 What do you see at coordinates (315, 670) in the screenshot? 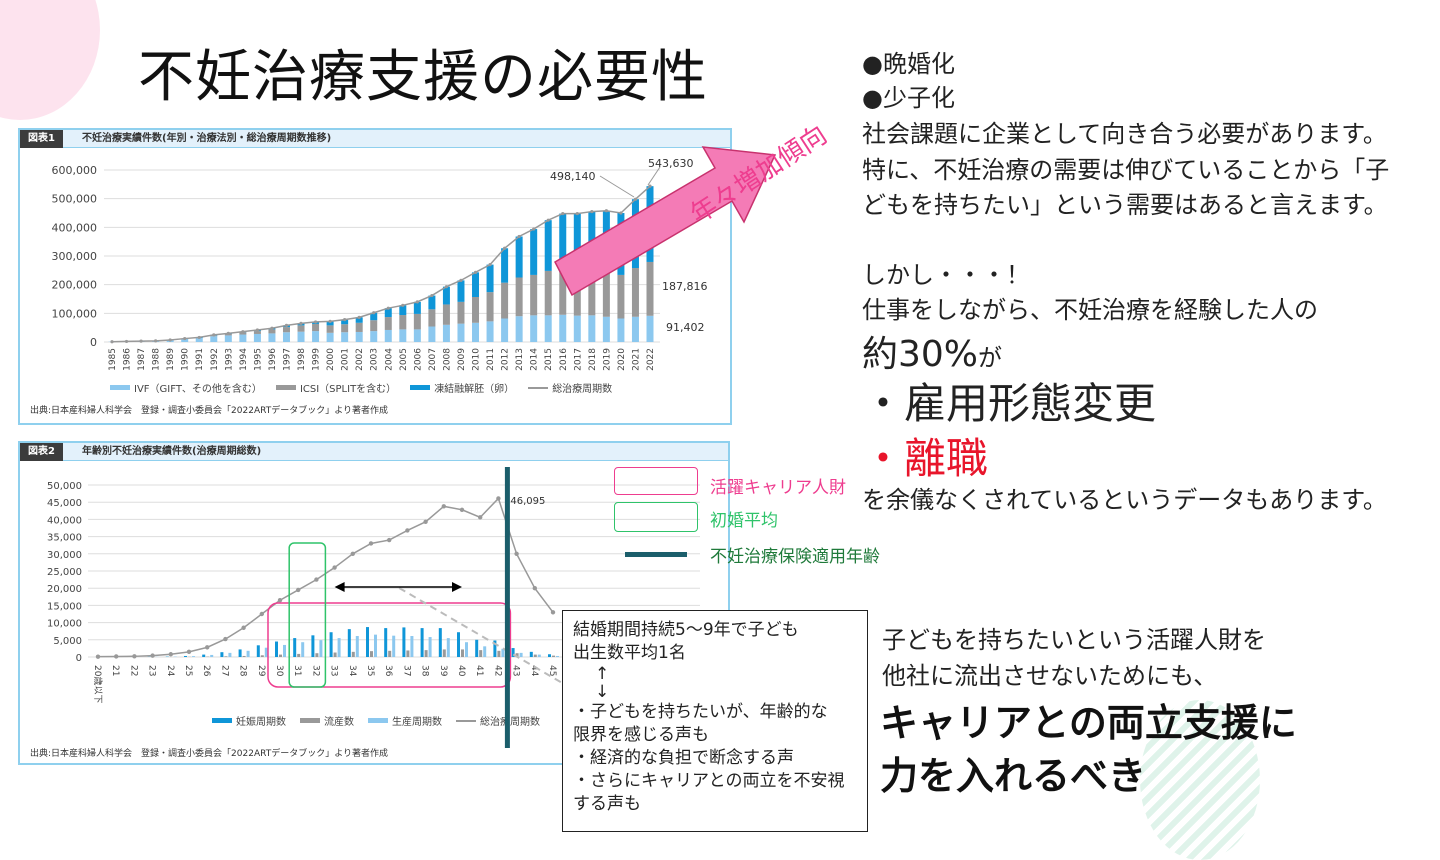
I see `x-tick-label: 32` at bounding box center [315, 670].